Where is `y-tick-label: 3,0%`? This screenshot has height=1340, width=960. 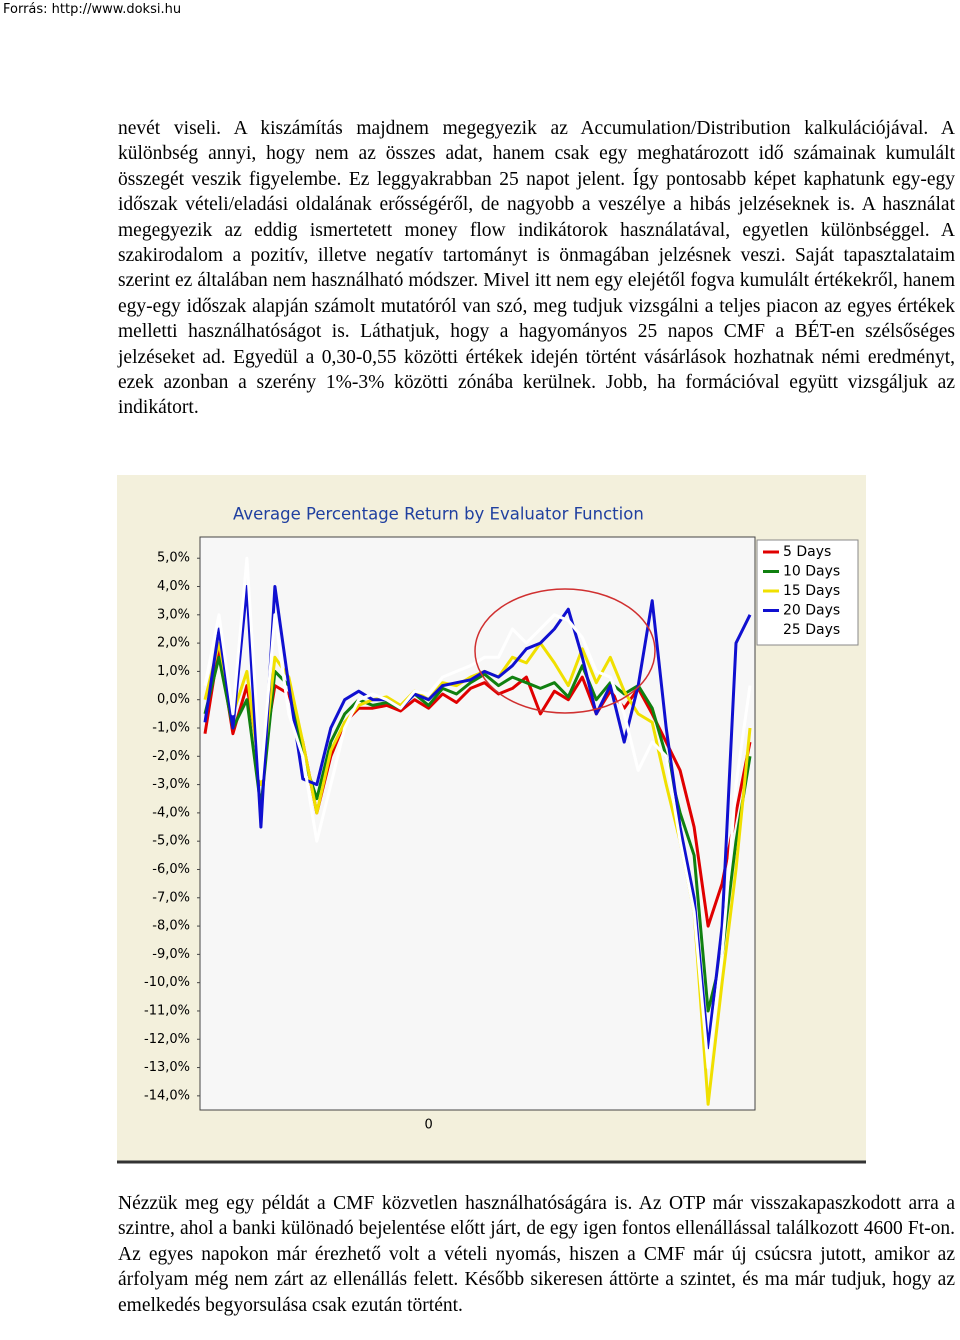
y-tick-label: 3,0% is located at coordinates (173, 614).